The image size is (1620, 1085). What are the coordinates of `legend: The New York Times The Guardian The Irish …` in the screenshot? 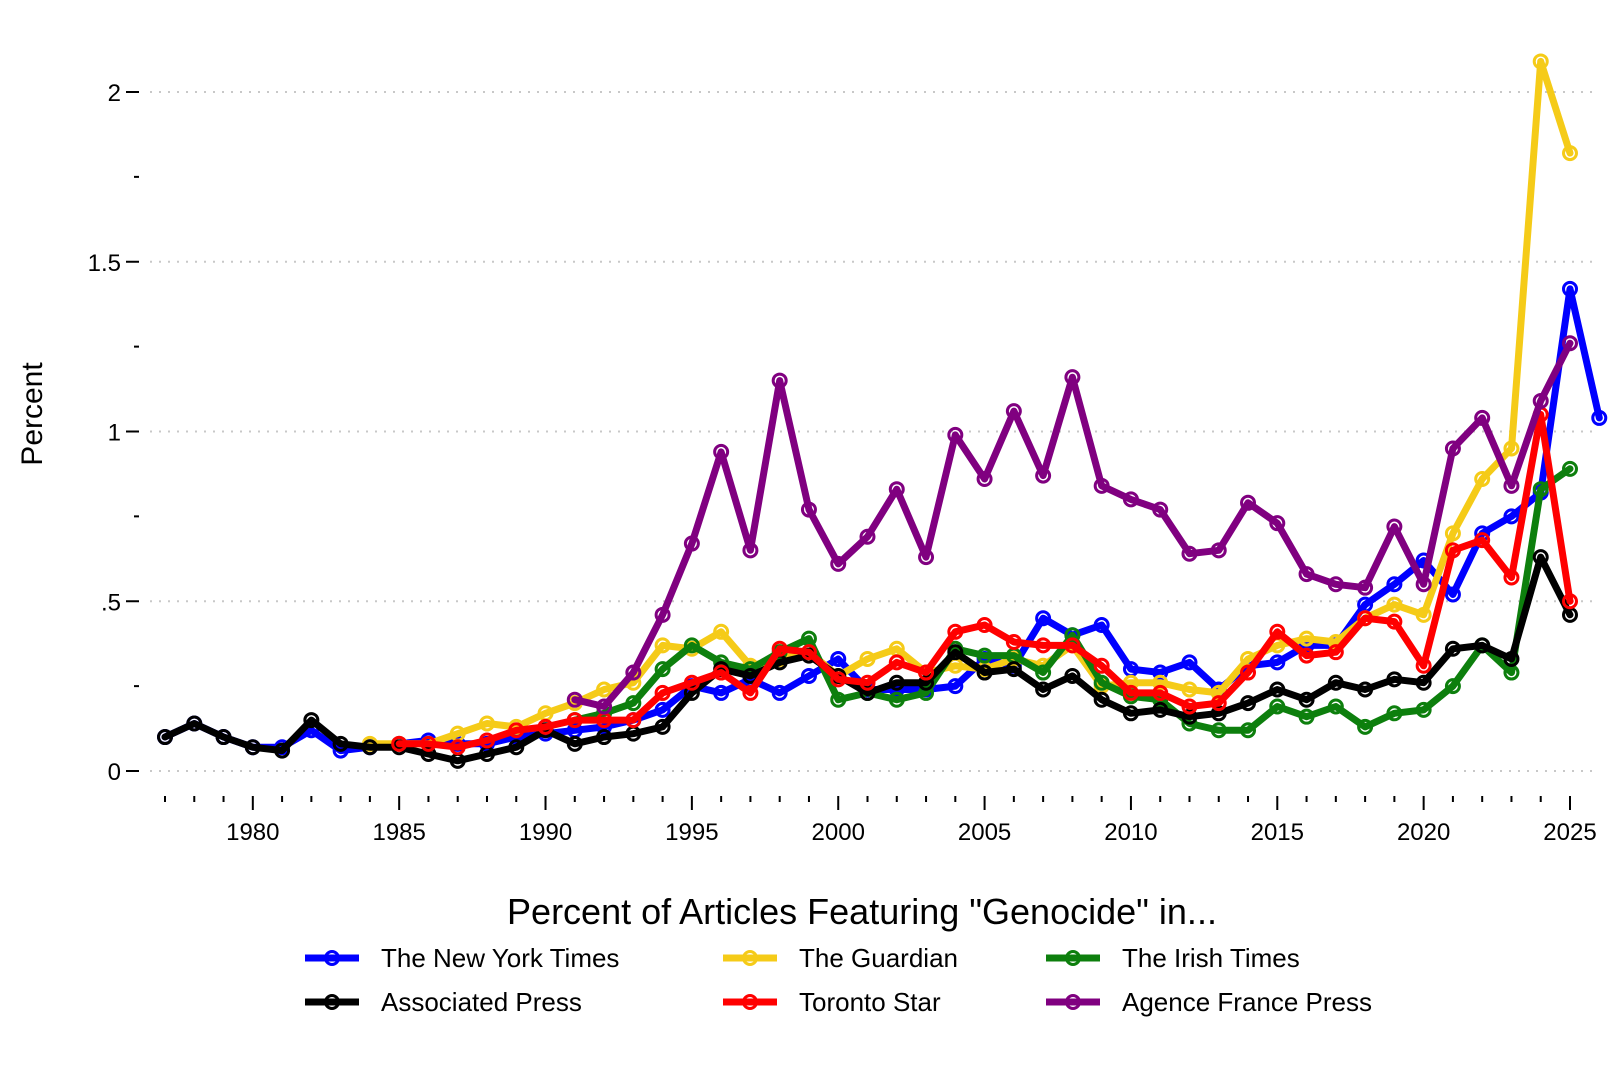 It's located at (838, 980).